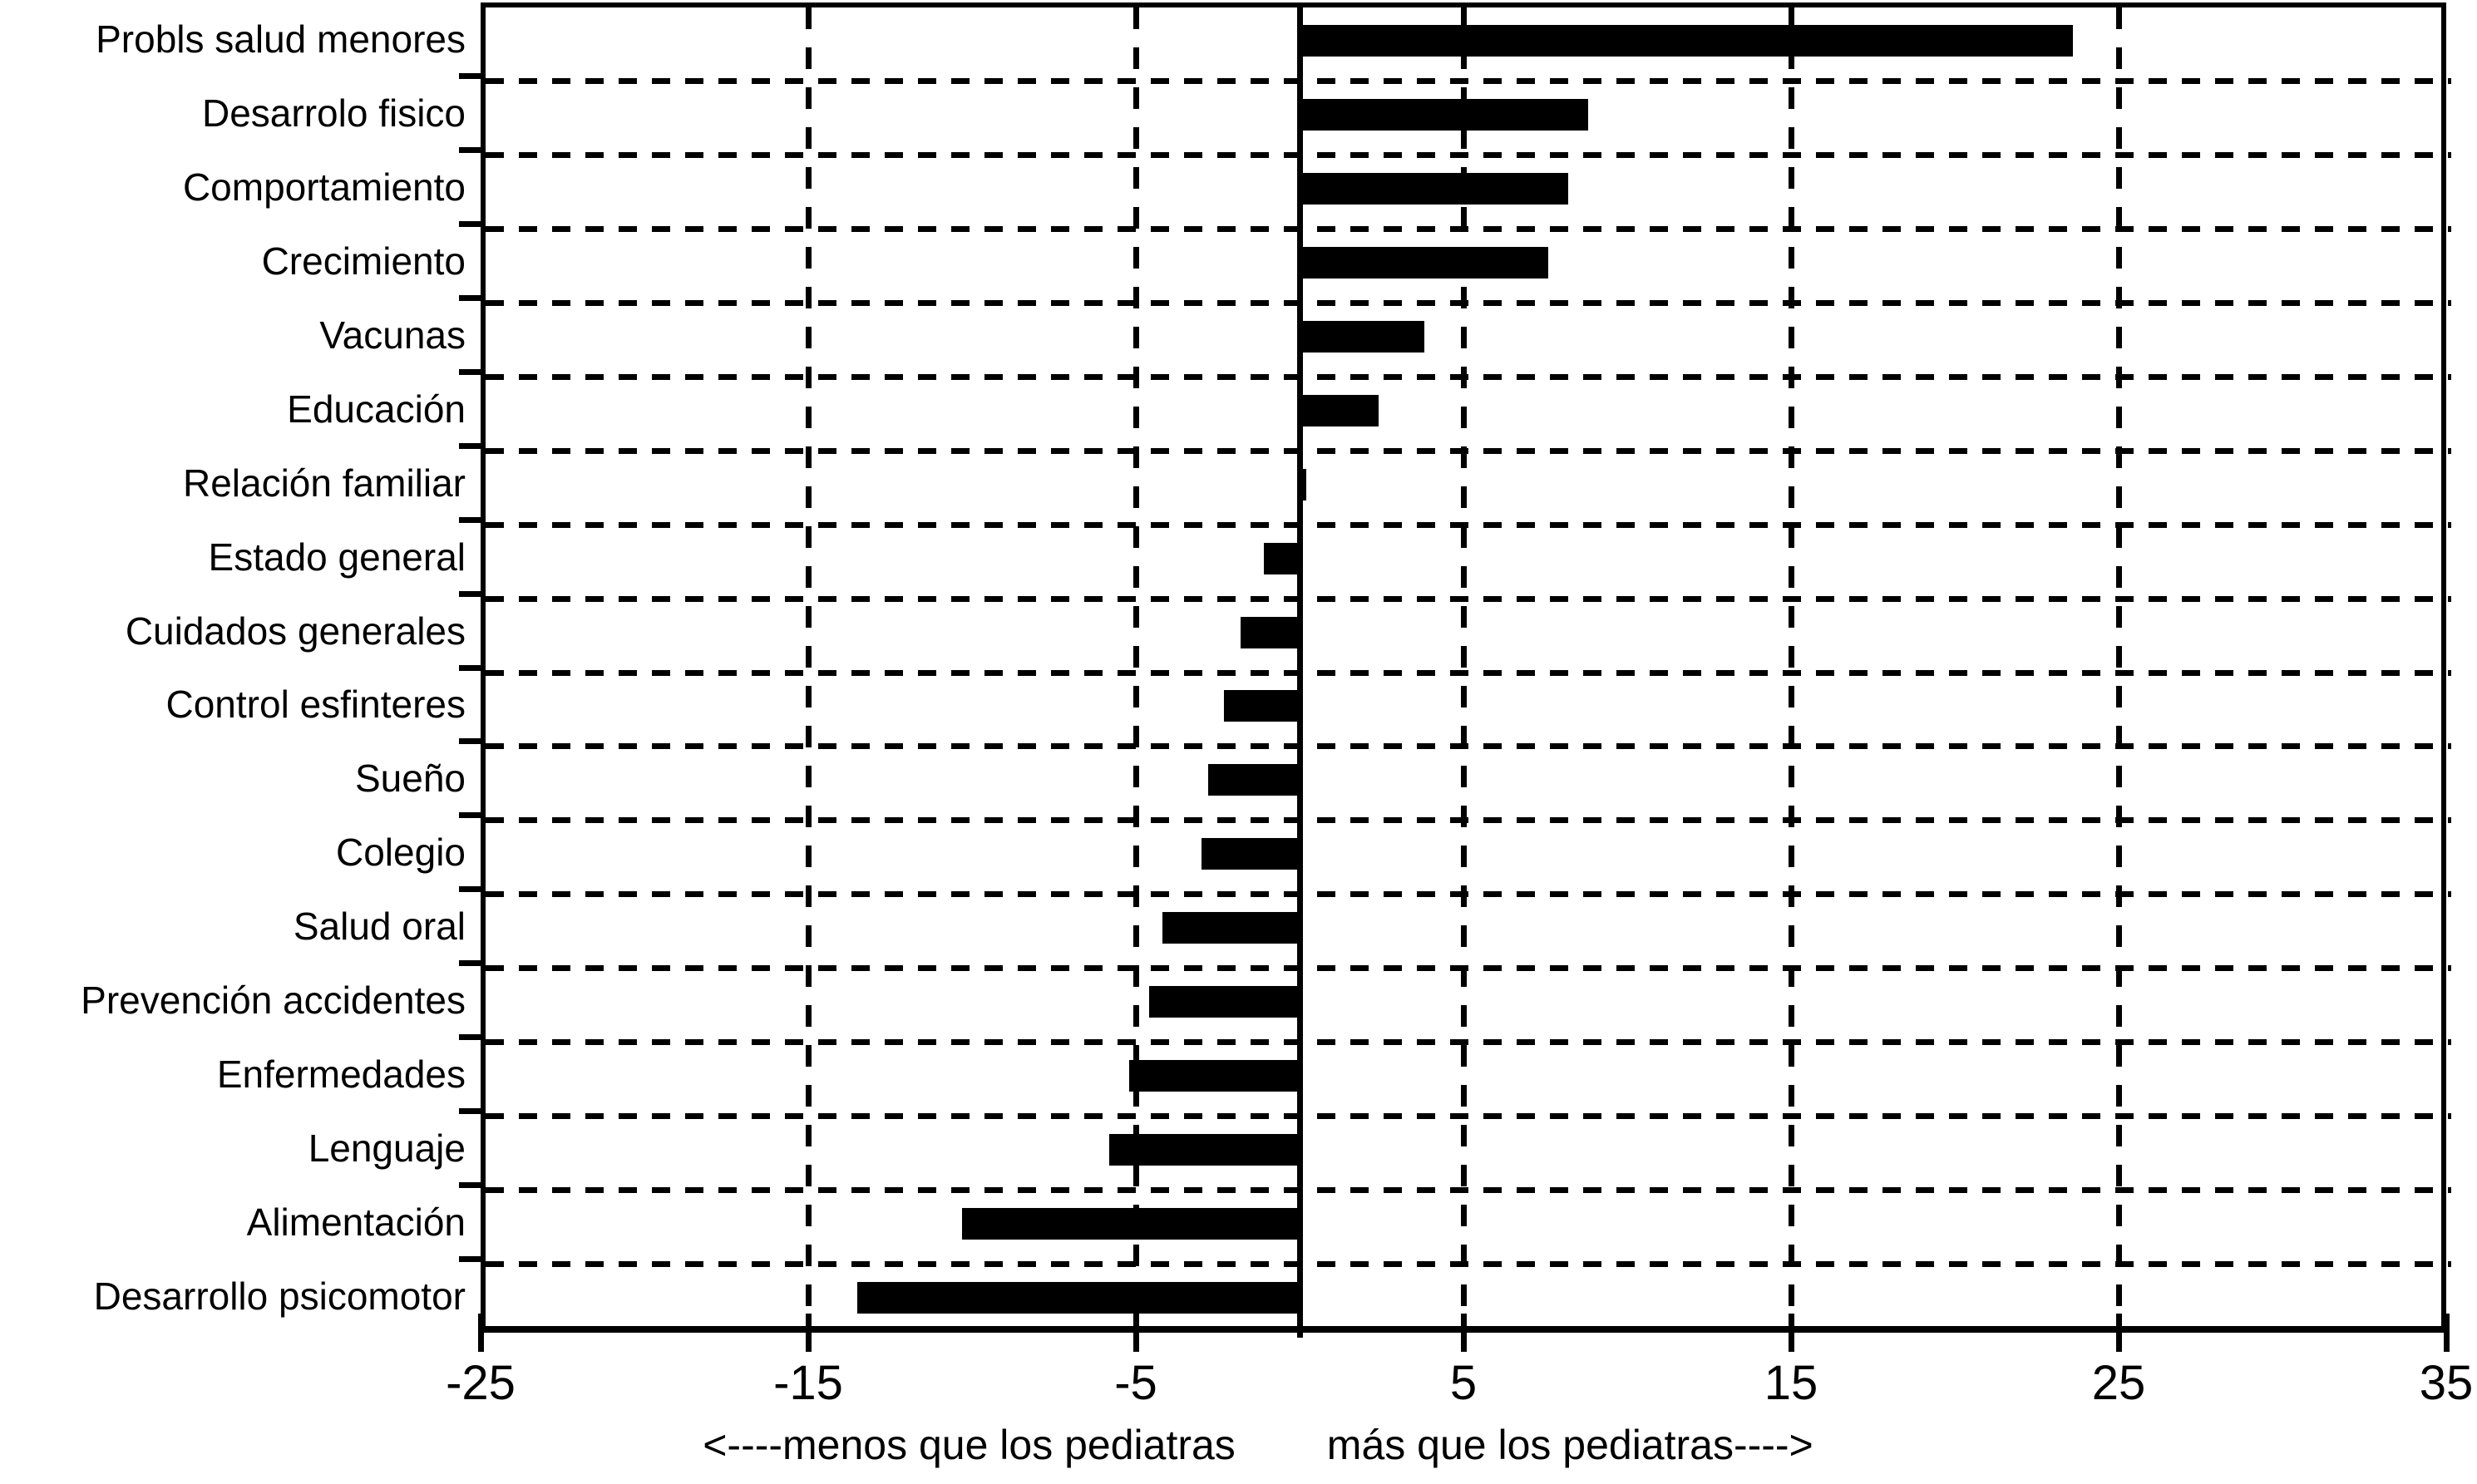  I want to click on x-axis-label-left: <----menos que los pediatras, so click(970, 1445).